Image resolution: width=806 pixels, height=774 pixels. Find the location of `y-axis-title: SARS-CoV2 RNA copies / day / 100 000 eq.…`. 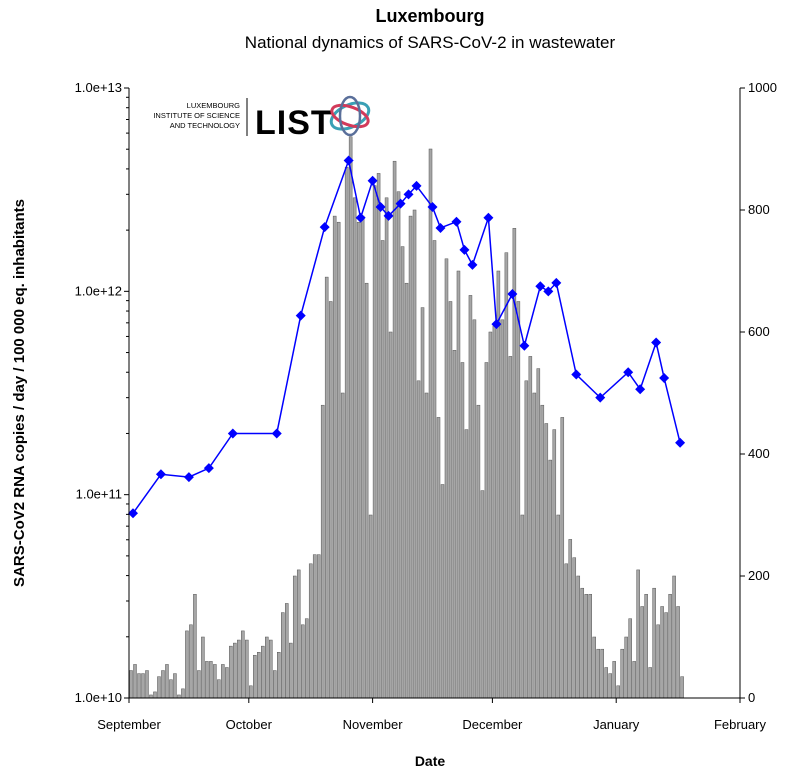

y-axis-title: SARS-CoV2 RNA copies / day / 100 000 eq.… is located at coordinates (19, 393).